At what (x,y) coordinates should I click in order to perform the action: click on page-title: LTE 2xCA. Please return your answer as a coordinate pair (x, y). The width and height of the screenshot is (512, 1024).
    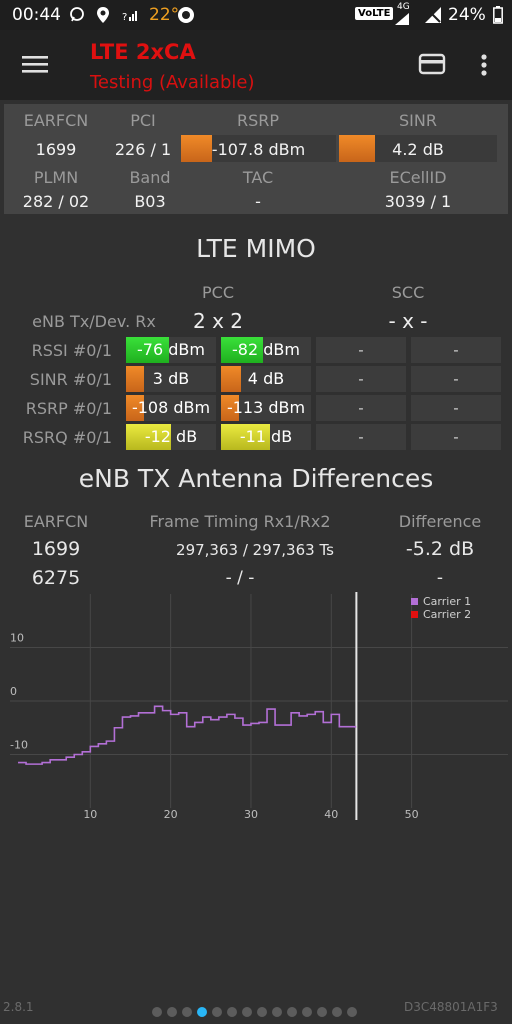
    Looking at the image, I should click on (143, 52).